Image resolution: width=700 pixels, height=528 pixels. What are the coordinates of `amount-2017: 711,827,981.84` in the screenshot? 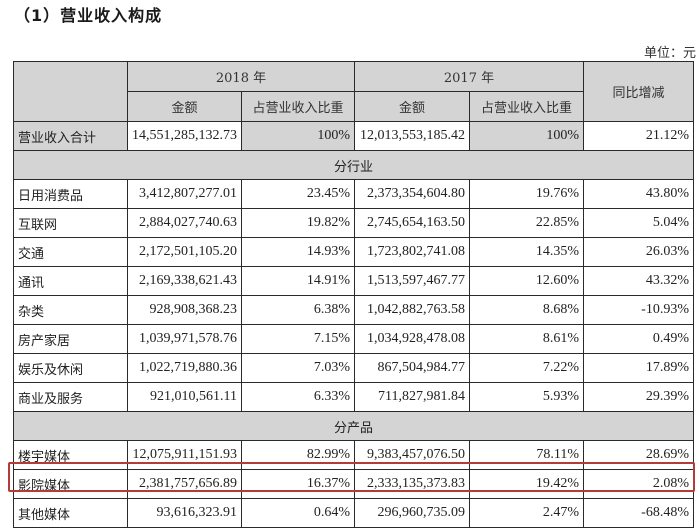 It's located at (412, 397).